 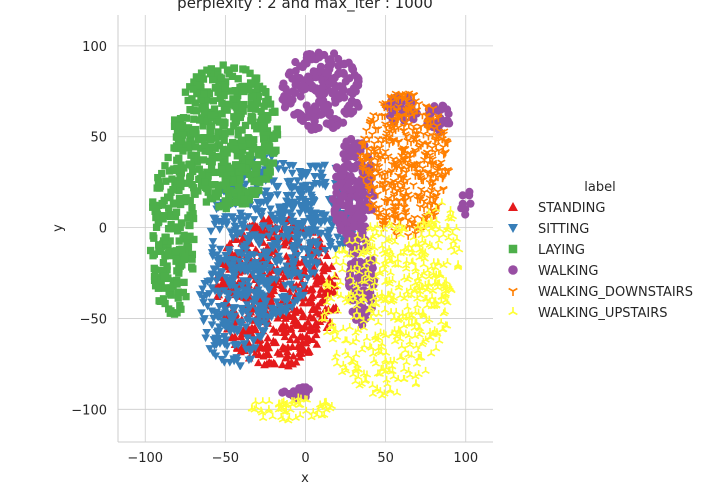 What do you see at coordinates (465, 458) in the screenshot?
I see `x-tick-label: 100` at bounding box center [465, 458].